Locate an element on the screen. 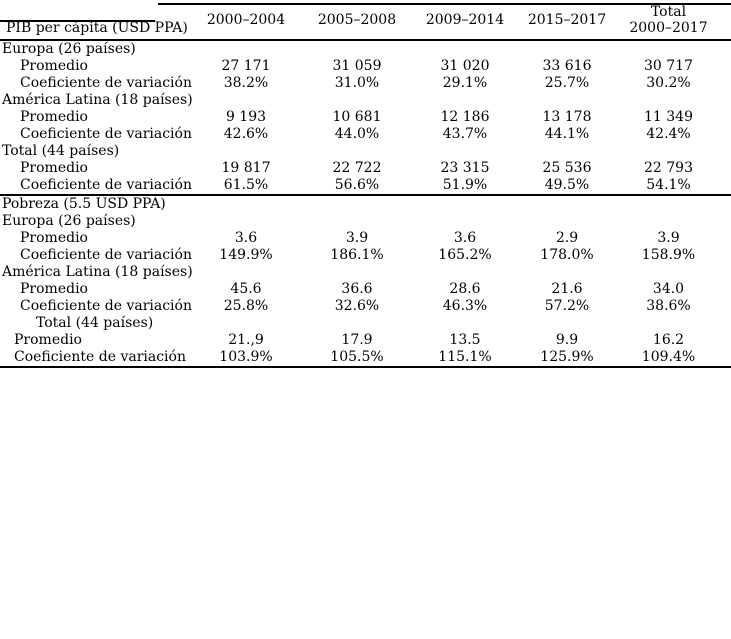 The width and height of the screenshot is (731, 639). cell: 54.1% is located at coordinates (668, 185).